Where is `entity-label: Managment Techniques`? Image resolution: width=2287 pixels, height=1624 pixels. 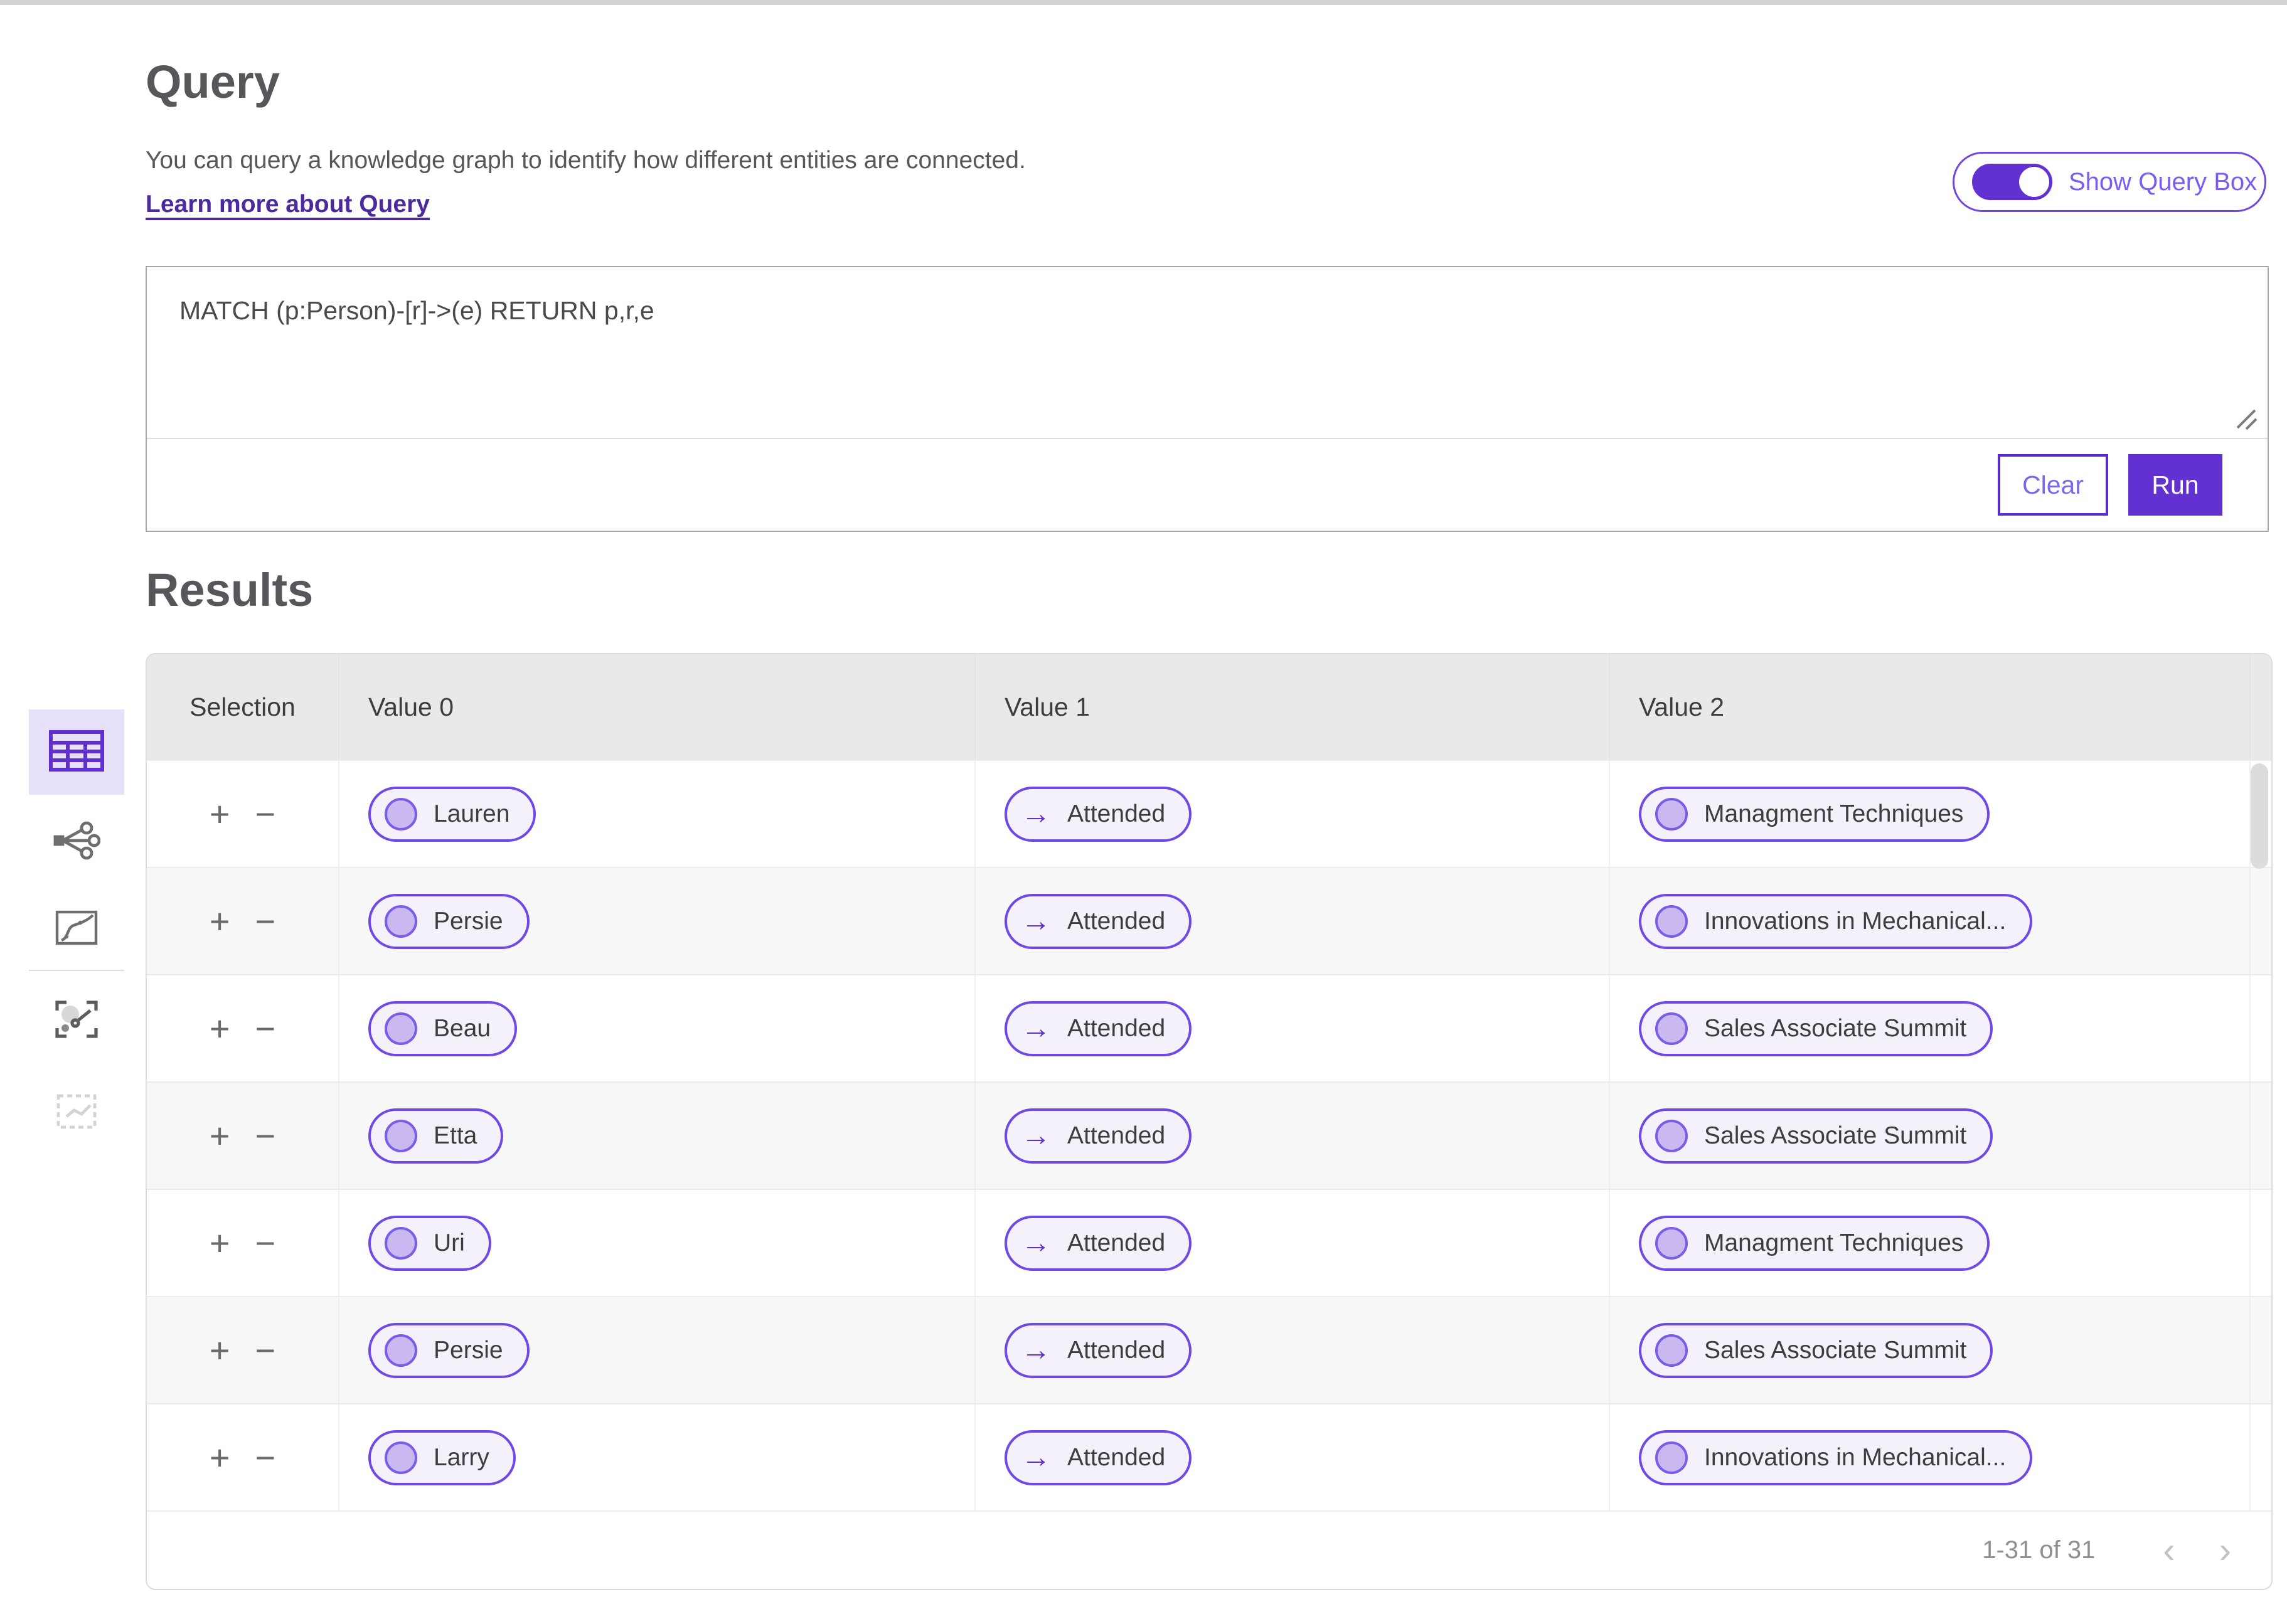 entity-label: Managment Techniques is located at coordinates (1834, 1242).